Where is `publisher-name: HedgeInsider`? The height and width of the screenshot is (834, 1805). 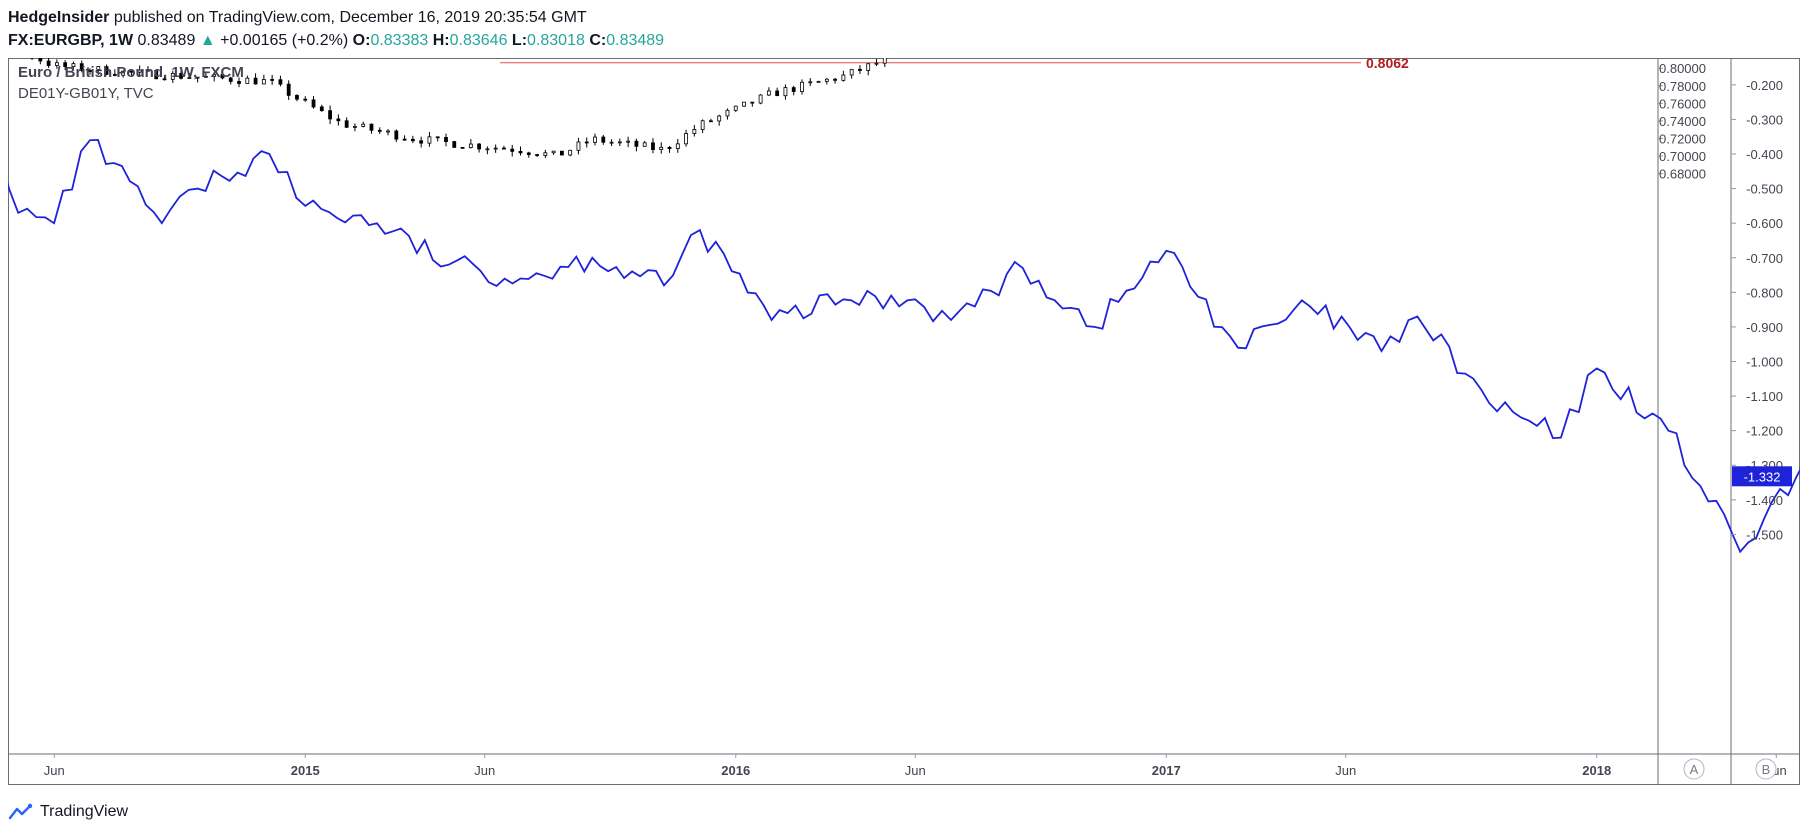 publisher-name: HedgeInsider is located at coordinates (59, 17).